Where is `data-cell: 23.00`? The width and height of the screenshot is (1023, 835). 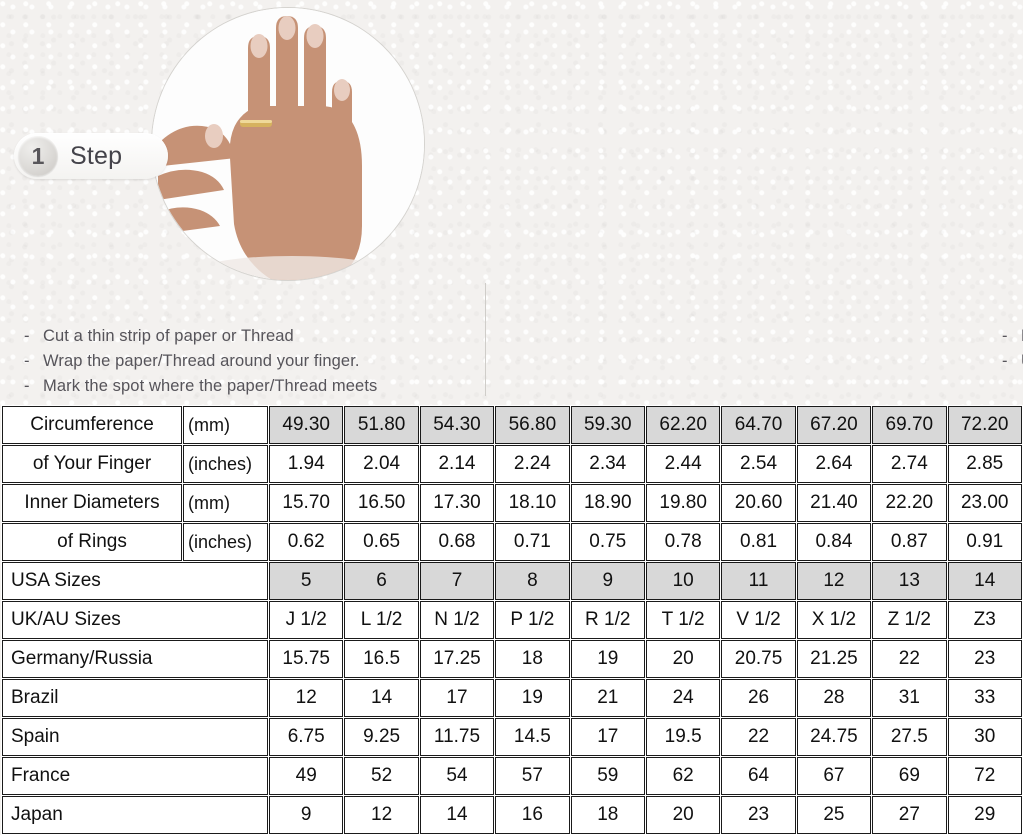
data-cell: 23.00 is located at coordinates (984, 503).